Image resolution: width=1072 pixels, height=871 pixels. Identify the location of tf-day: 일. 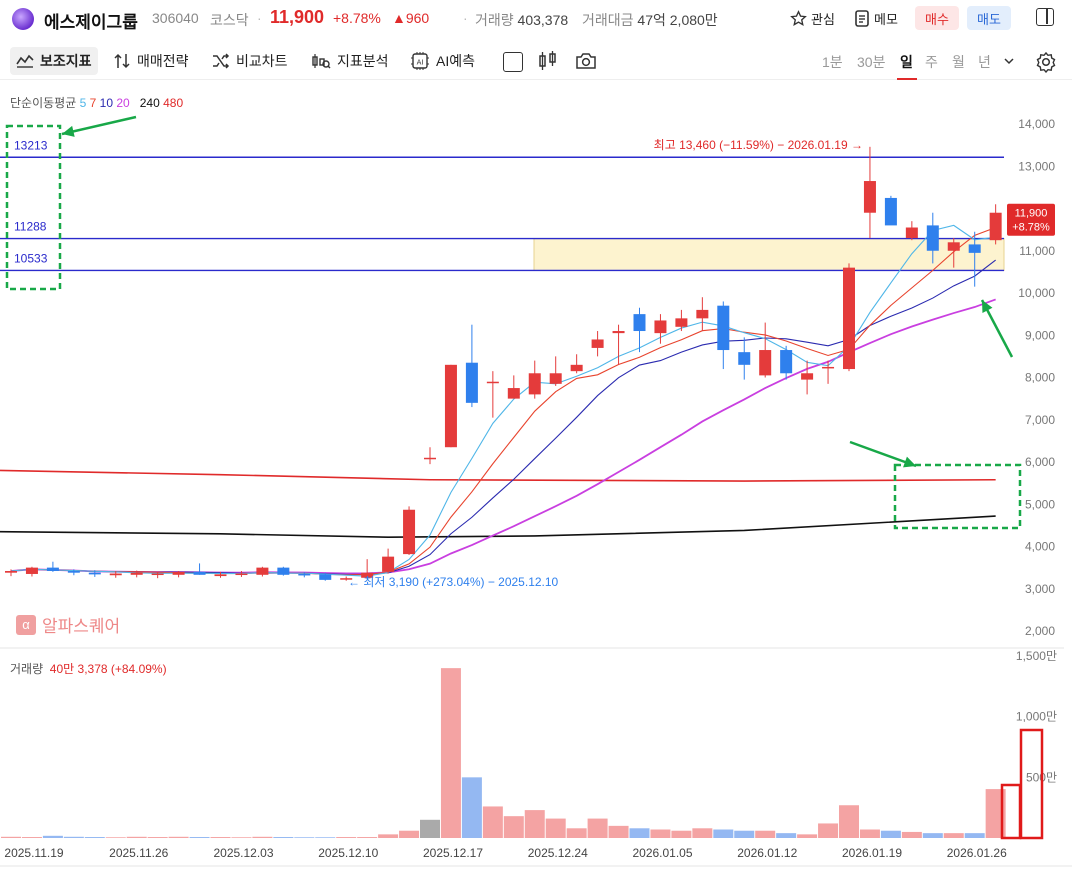
(906, 62).